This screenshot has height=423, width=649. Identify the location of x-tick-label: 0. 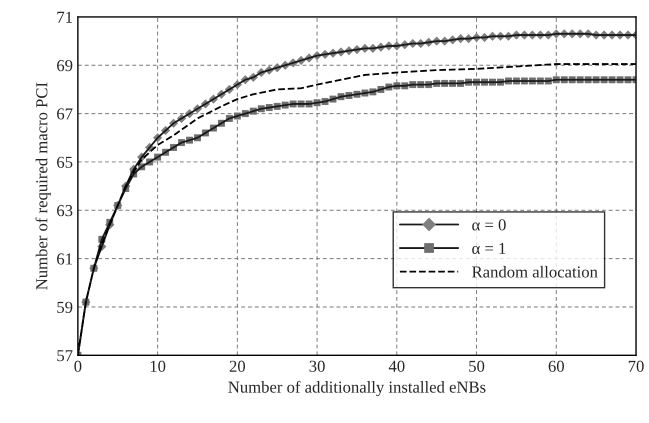
(78, 366).